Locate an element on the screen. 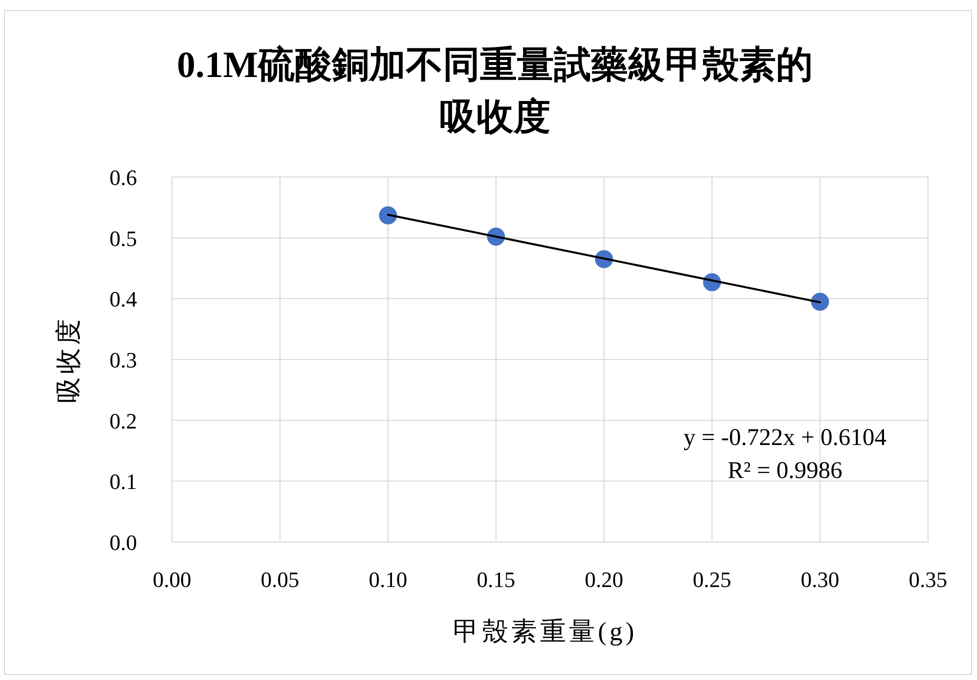 The width and height of the screenshot is (977, 680). x-tick-label: 0.10 is located at coordinates (388, 579).